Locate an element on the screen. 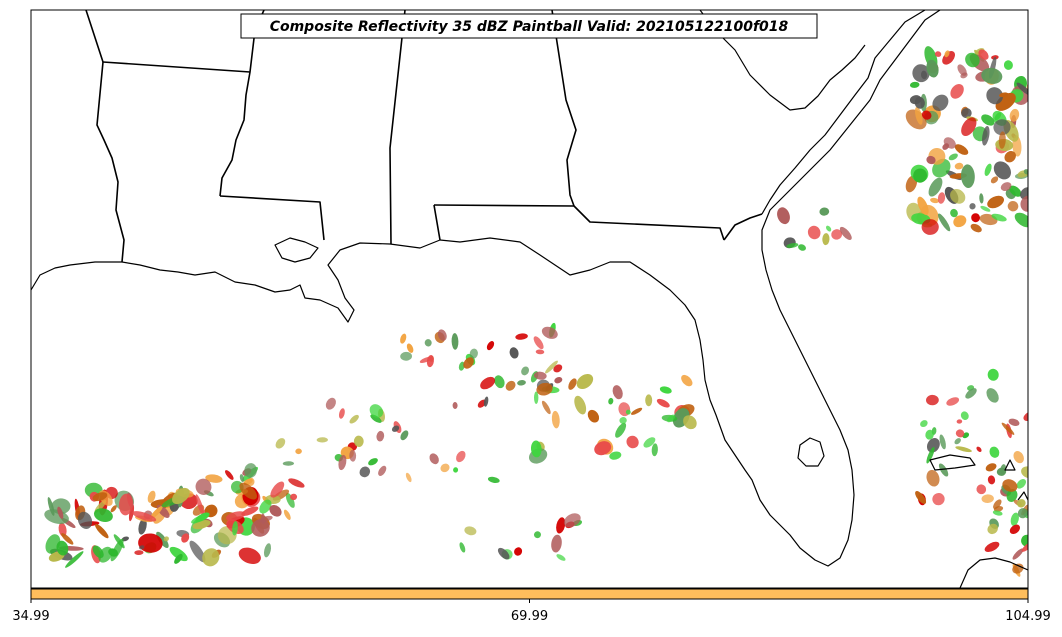  colorbar-label-mid: 69.99 is located at coordinates (529, 616).